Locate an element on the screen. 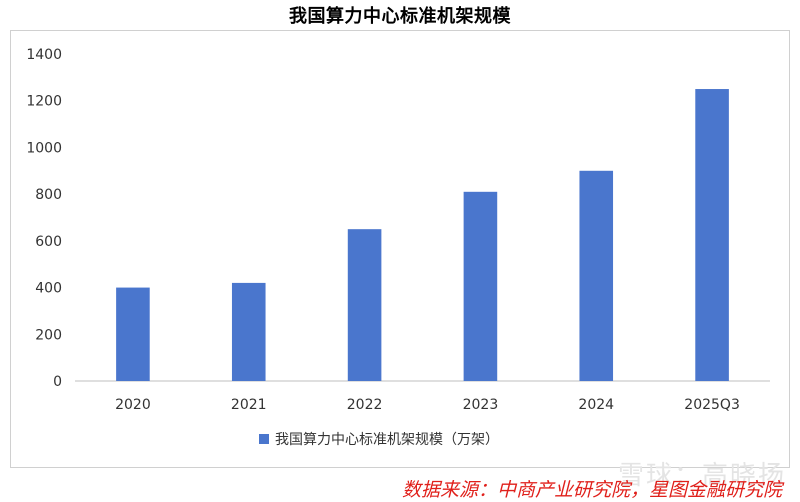 The image size is (800, 502). watermark: 雪球：高晓扬 is located at coordinates (701, 476).